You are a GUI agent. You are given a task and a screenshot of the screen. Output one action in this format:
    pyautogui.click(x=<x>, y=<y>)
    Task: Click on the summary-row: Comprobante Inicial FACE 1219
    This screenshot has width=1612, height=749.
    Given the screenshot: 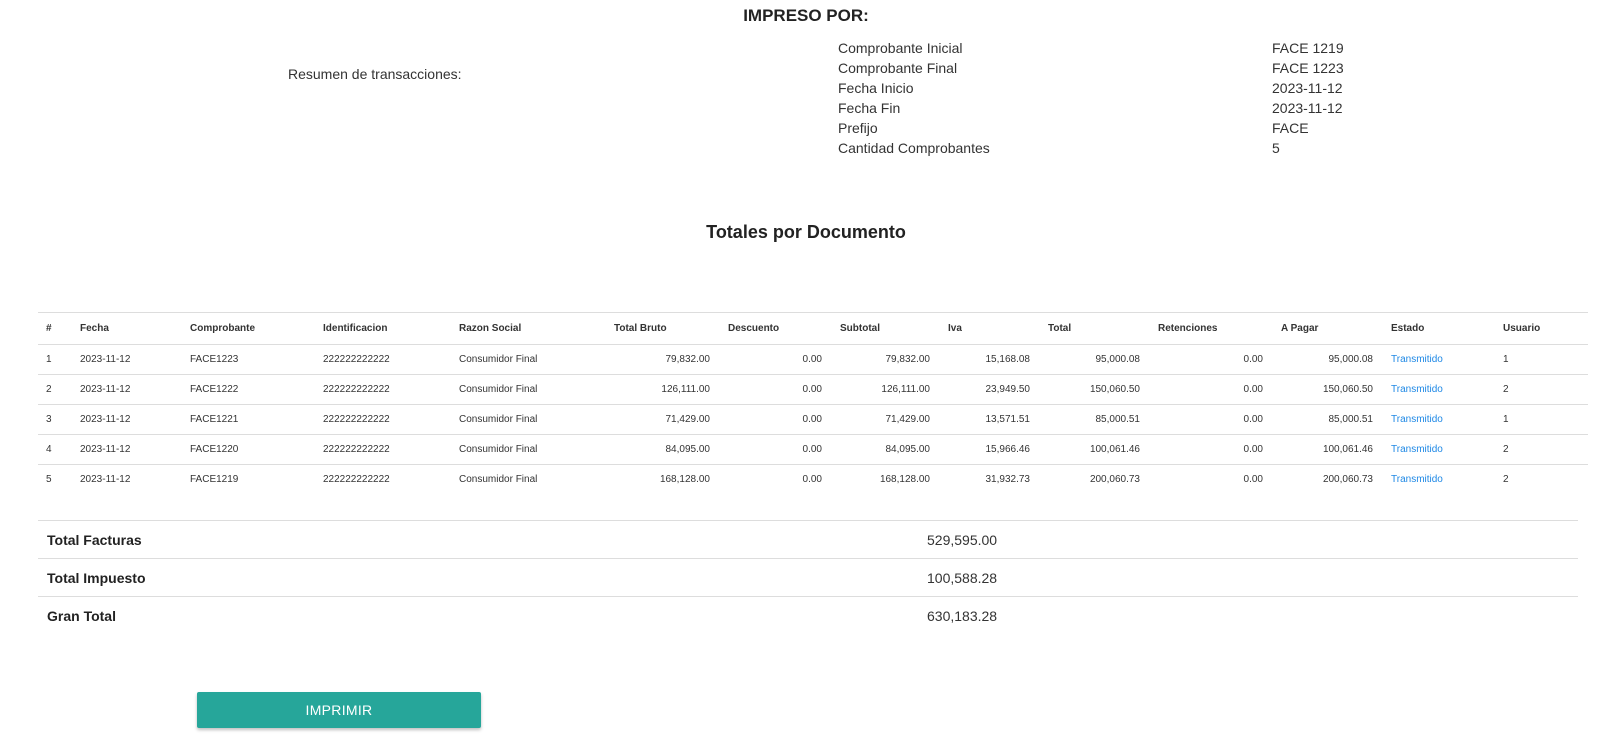 What is the action you would take?
    pyautogui.click(x=1155, y=48)
    